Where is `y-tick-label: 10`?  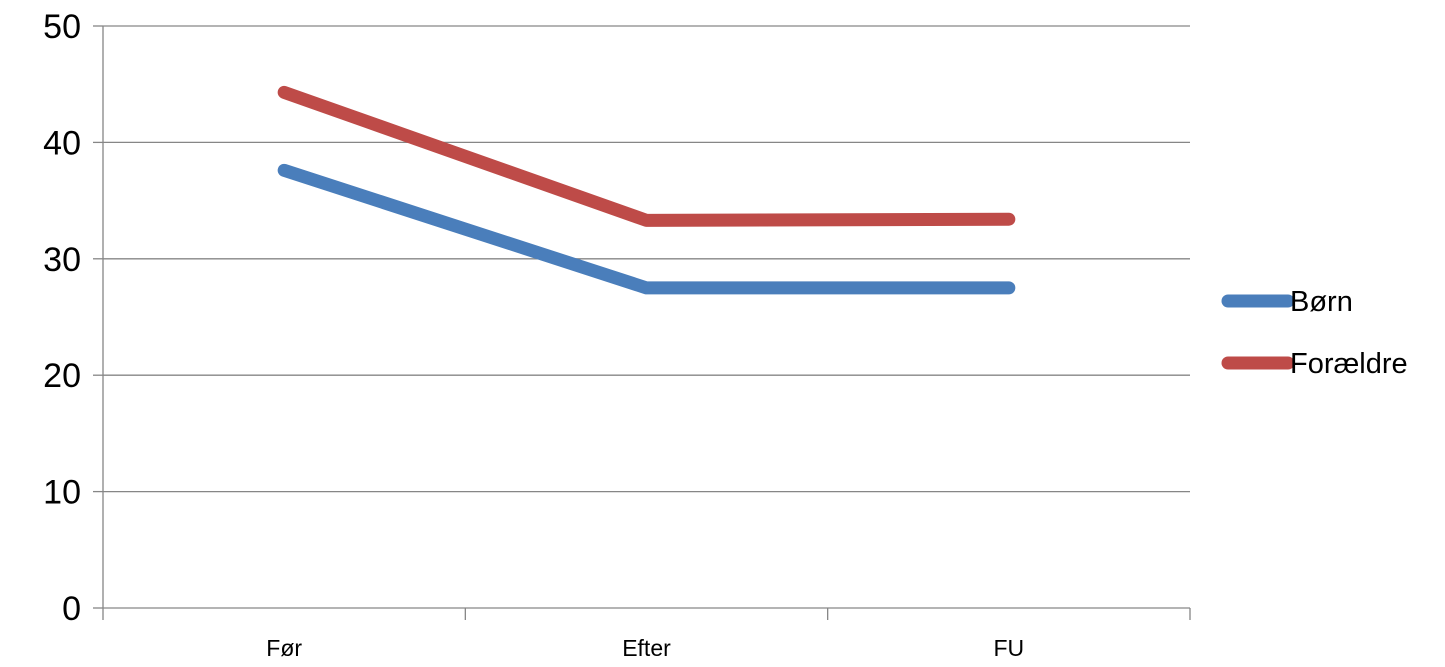
y-tick-label: 10 is located at coordinates (62, 493).